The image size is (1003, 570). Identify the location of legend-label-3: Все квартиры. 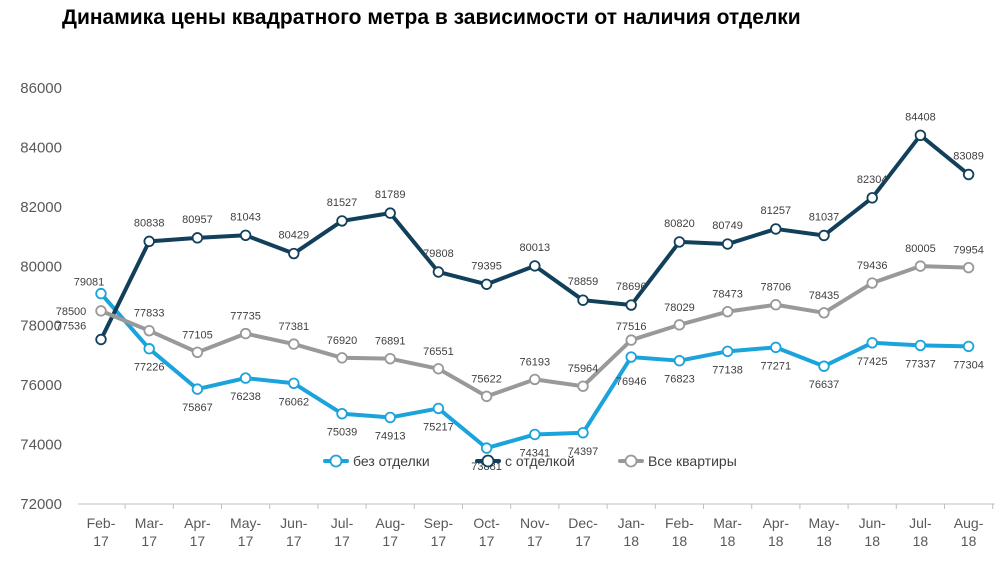
(692, 461).